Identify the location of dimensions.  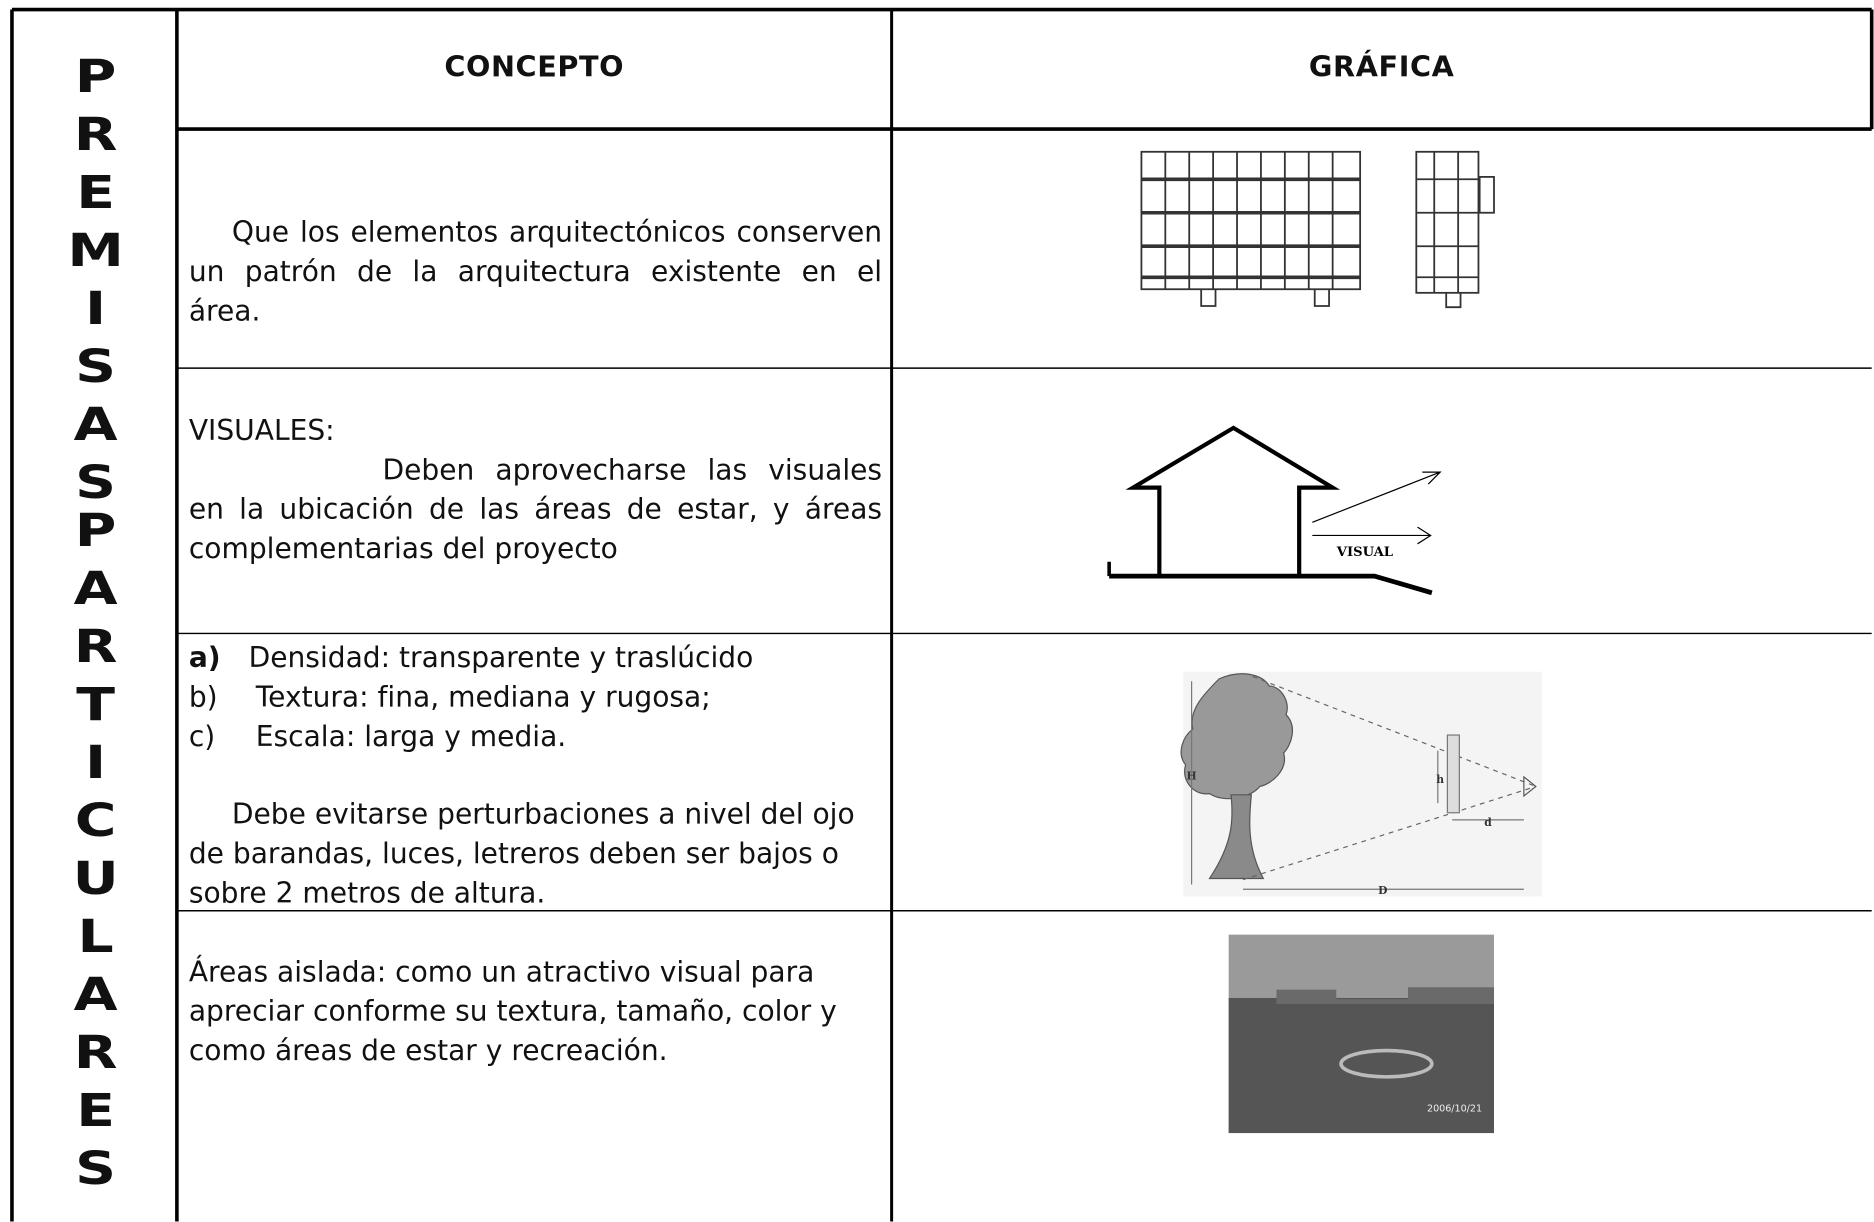
(1357, 785).